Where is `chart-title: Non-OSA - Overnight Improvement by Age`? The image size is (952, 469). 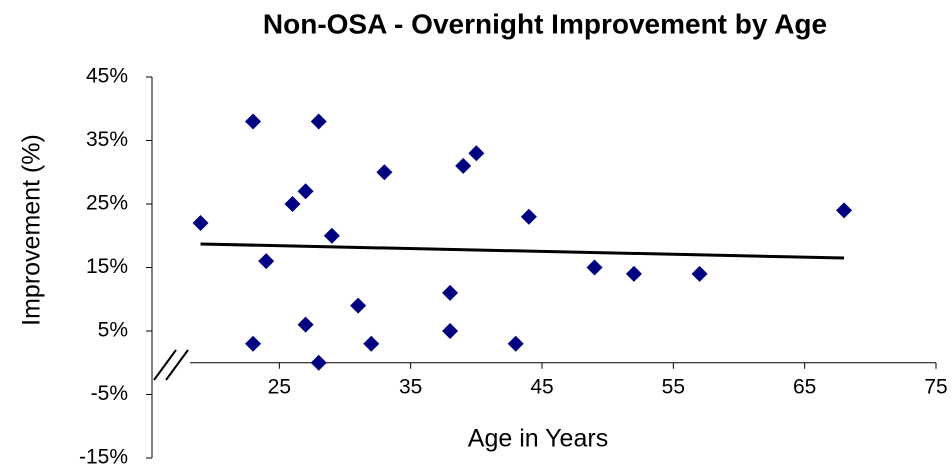 chart-title: Non-OSA - Overnight Improvement by Age is located at coordinates (545, 23).